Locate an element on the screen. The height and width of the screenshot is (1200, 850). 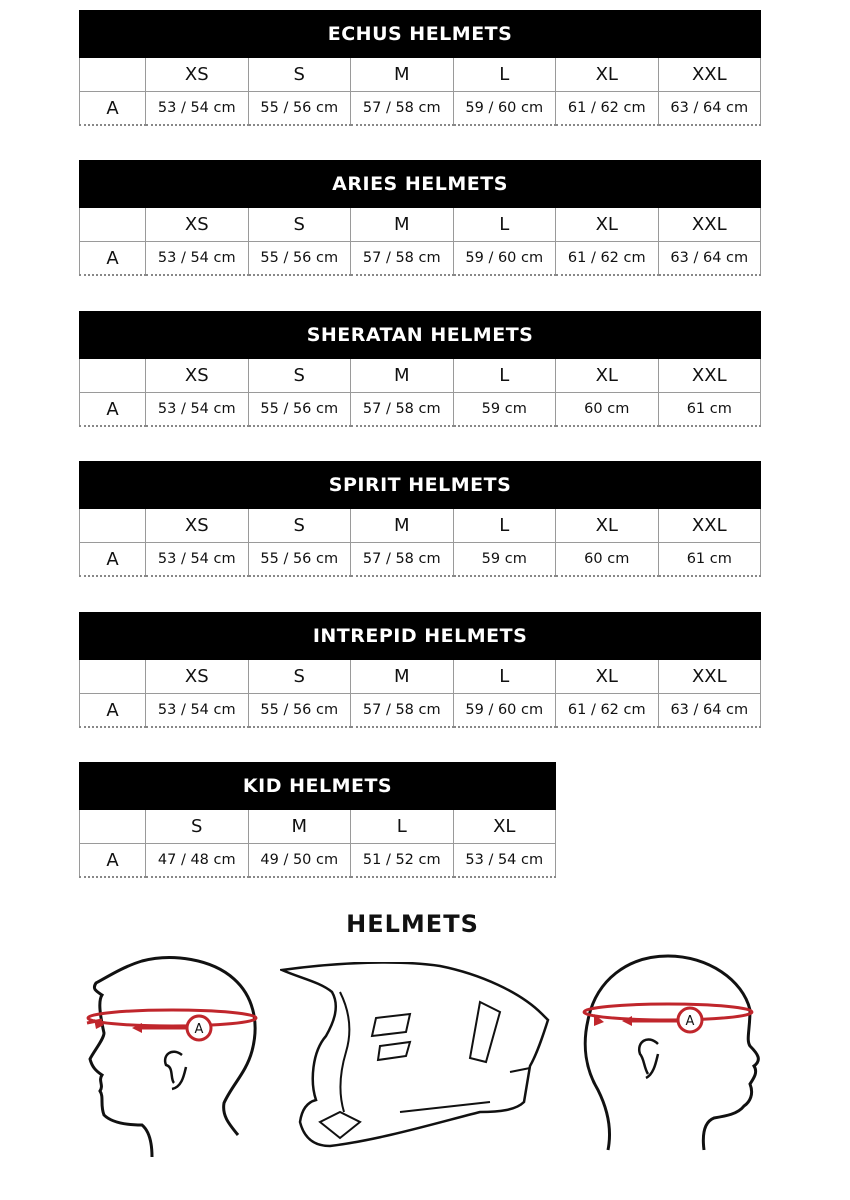
table-title: ARIES HELMETS is located at coordinates (420, 184).